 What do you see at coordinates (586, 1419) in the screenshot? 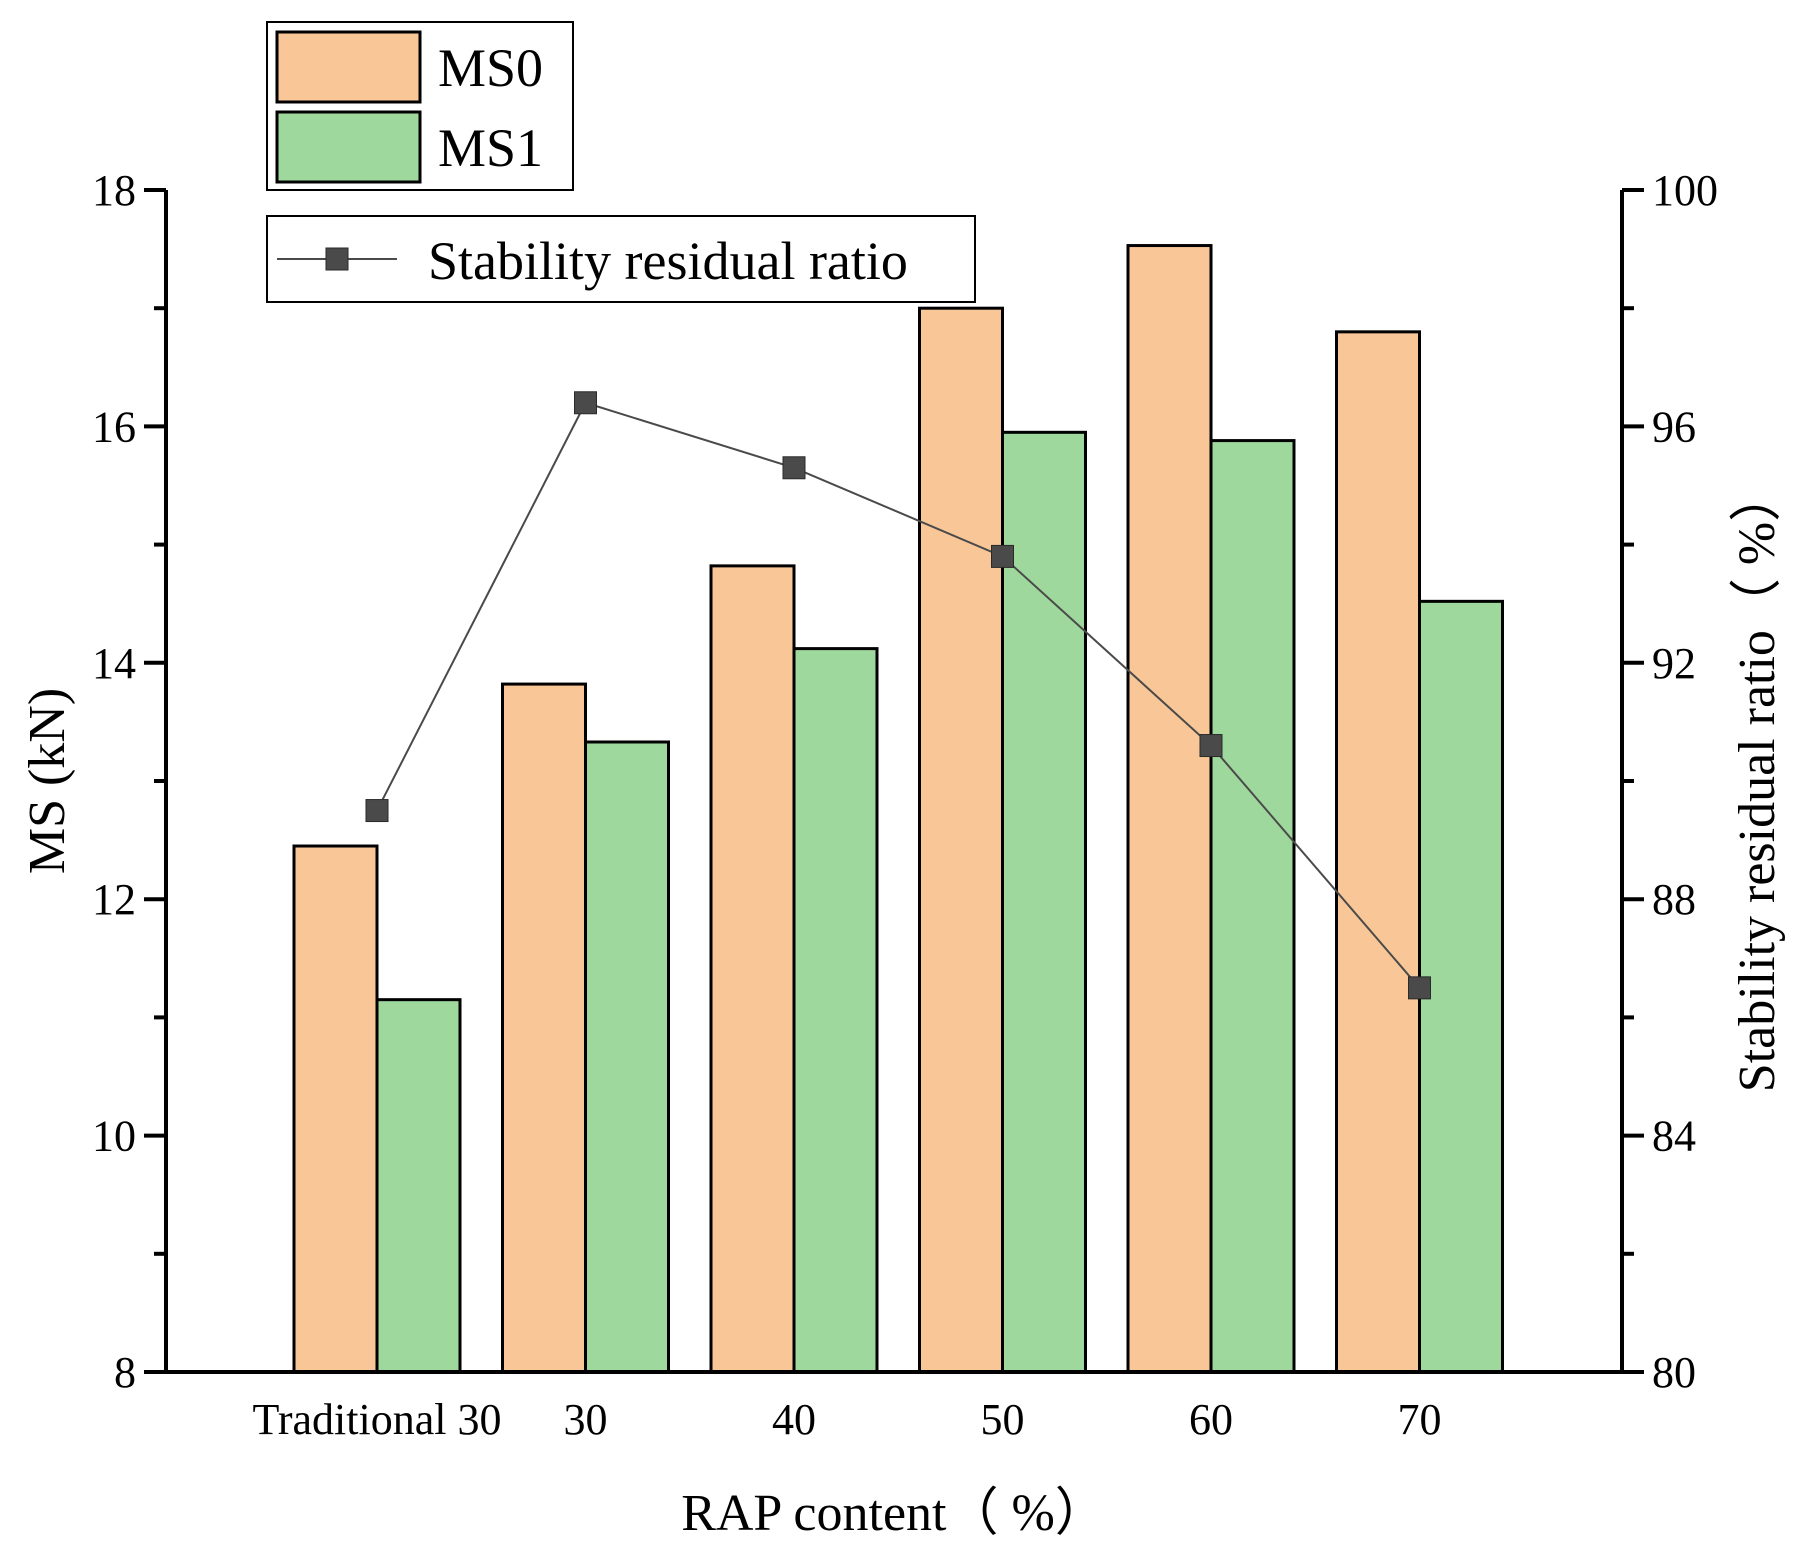
I see `x-tick-label-1: 30` at bounding box center [586, 1419].